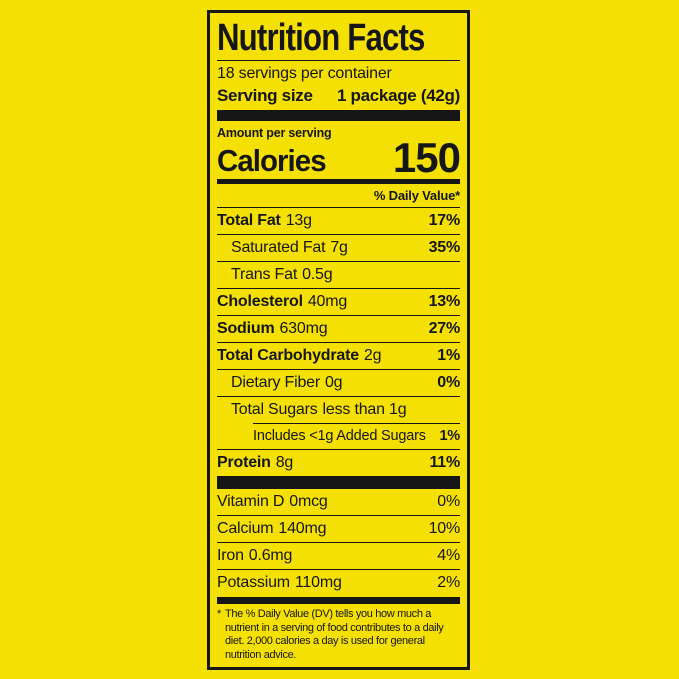  Describe the element at coordinates (270, 556) in the screenshot. I see `vitamin-amount: 0.6mg` at that location.